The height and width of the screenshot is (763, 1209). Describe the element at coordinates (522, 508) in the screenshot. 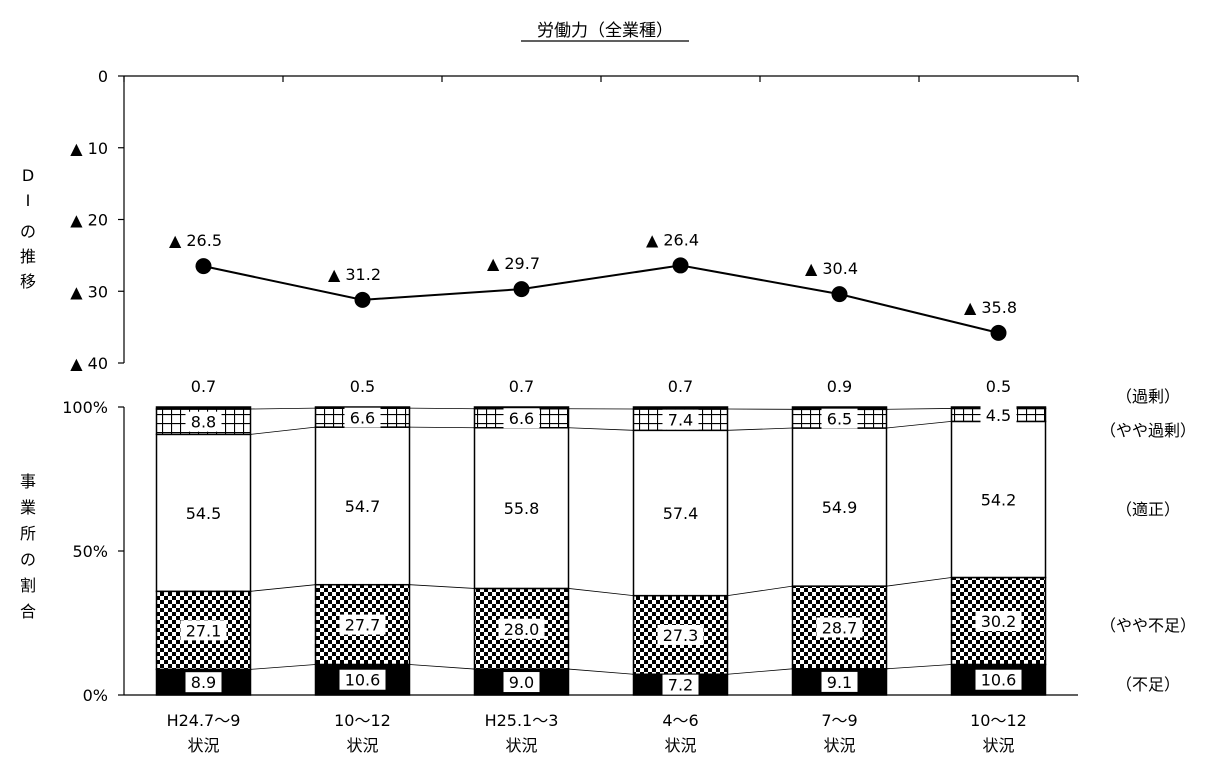

I see `segment-label: 55.8` at that location.